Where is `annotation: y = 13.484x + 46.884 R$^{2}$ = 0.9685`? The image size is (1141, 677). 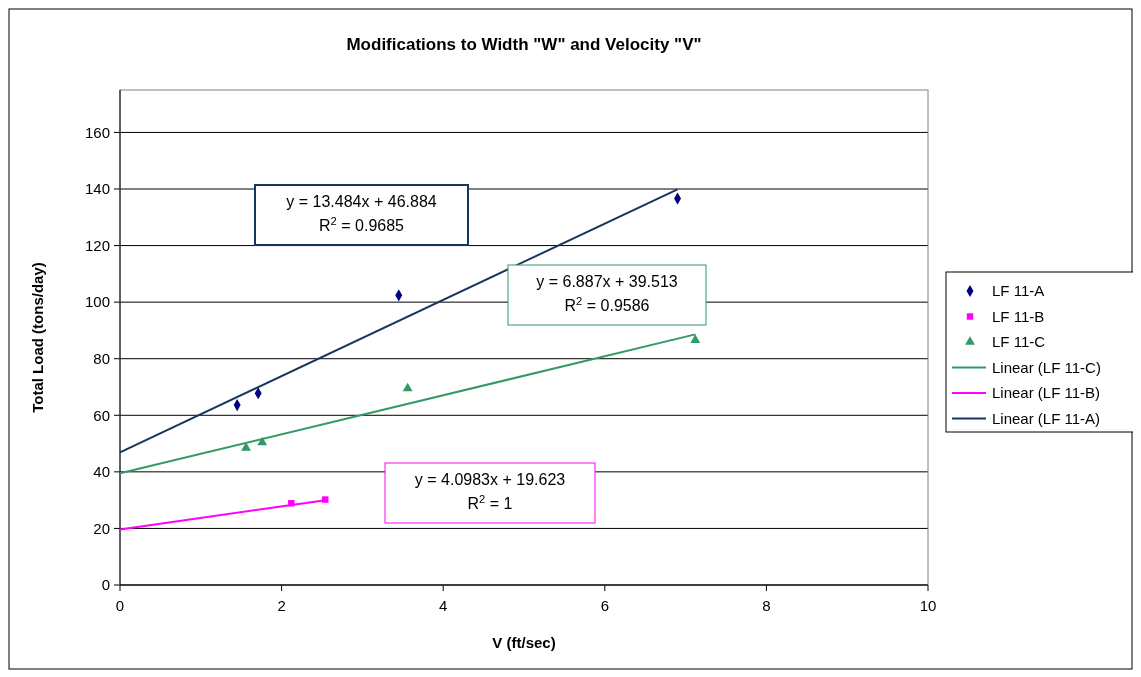
annotation: y = 13.484x + 46.884 R$^{2}$ = 0.9685 is located at coordinates (361, 213).